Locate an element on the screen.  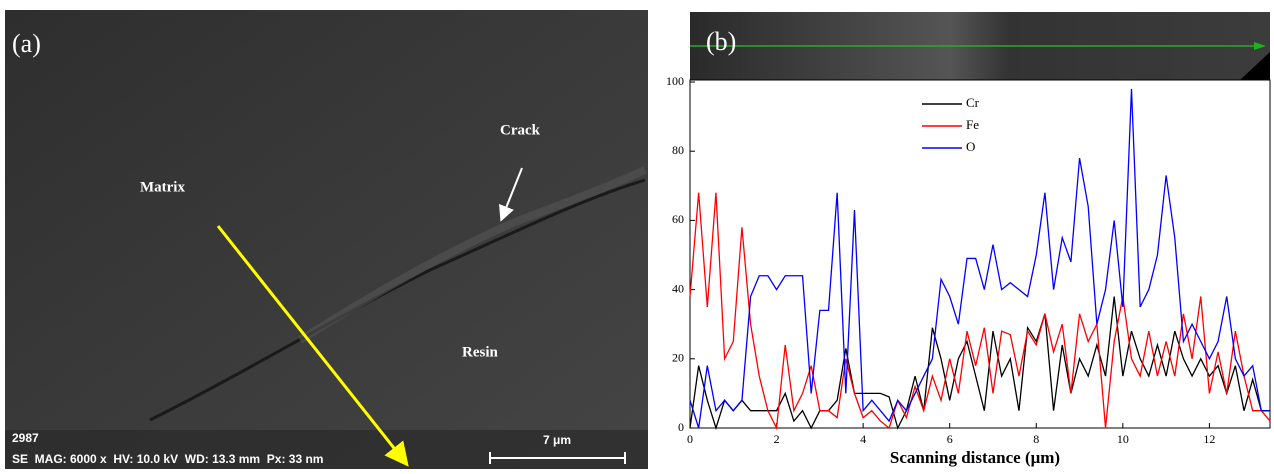
annotation: Matrix is located at coordinates (162, 187).